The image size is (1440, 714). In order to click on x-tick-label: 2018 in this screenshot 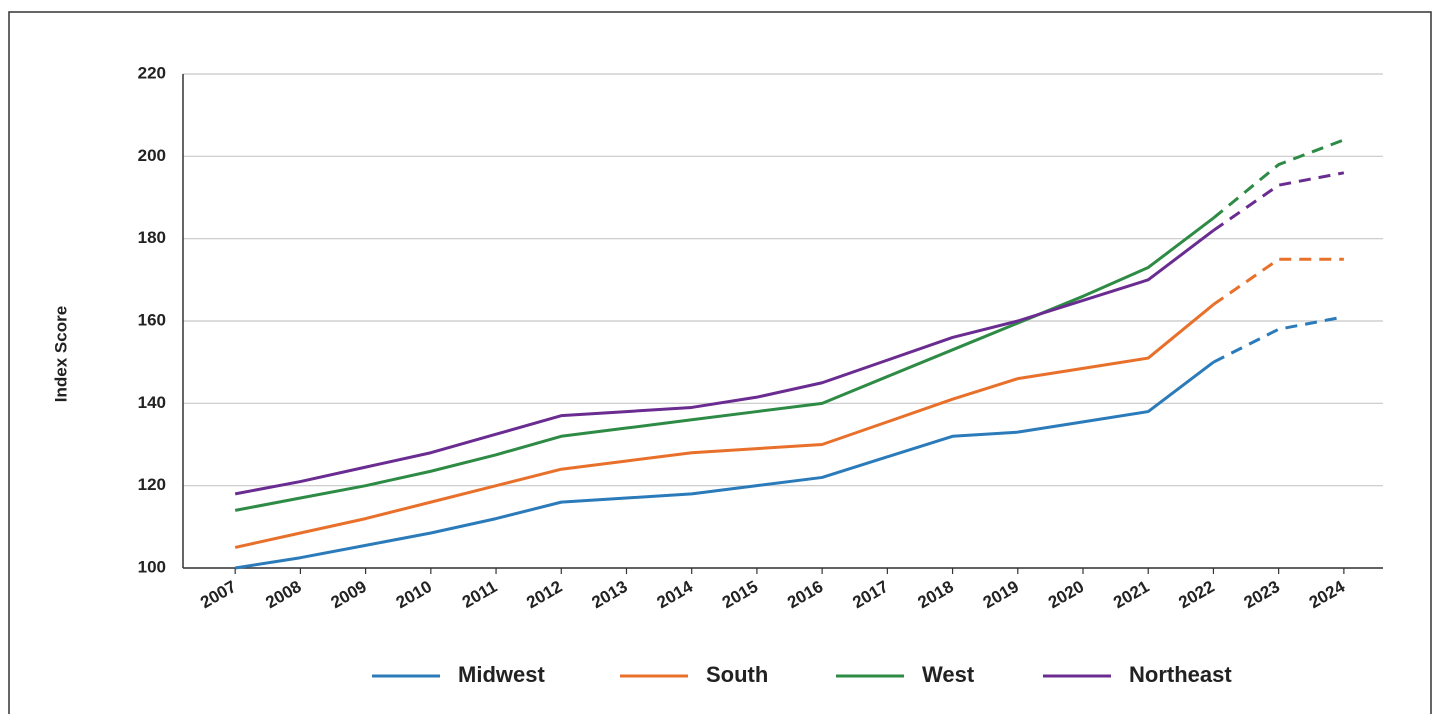, I will do `click(936, 594)`.